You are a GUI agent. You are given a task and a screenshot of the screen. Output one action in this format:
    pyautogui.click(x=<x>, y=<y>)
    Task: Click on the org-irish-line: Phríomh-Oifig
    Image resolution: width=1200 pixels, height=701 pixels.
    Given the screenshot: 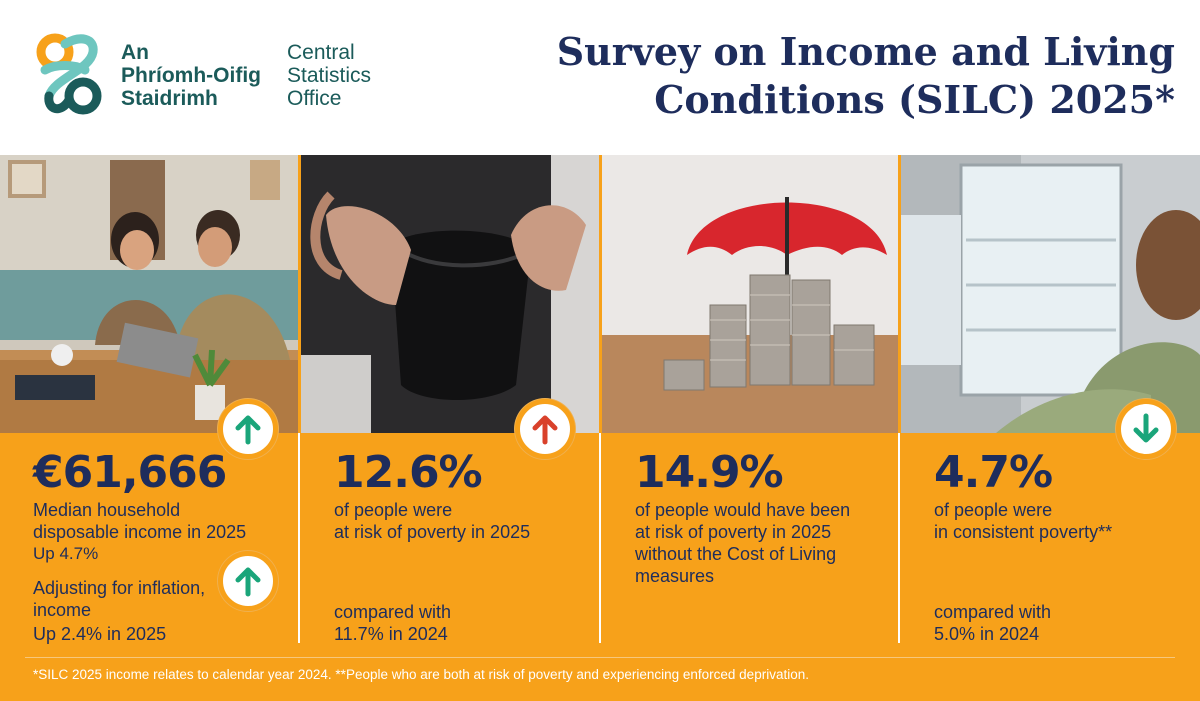 What is the action you would take?
    pyautogui.click(x=191, y=75)
    